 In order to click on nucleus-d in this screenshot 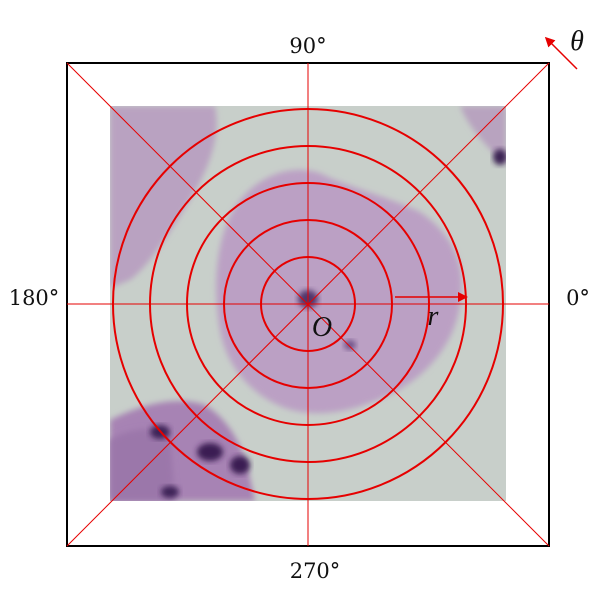, I will do `click(170, 492)`.